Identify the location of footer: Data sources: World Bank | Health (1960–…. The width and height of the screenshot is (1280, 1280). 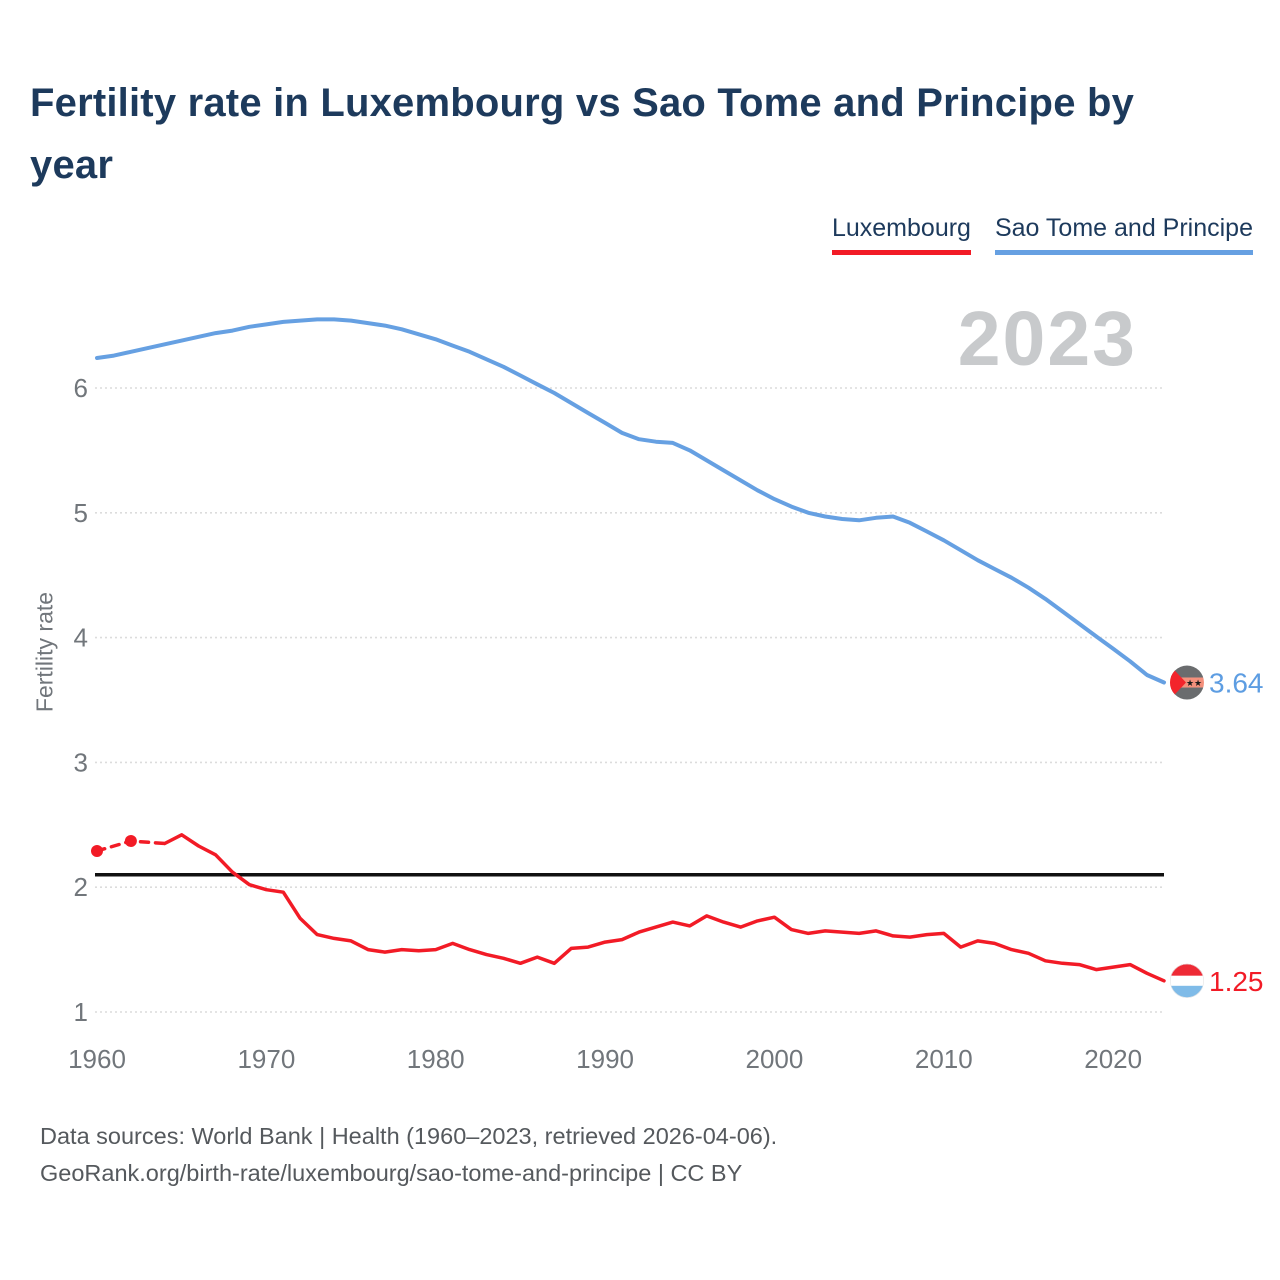
(408, 1155).